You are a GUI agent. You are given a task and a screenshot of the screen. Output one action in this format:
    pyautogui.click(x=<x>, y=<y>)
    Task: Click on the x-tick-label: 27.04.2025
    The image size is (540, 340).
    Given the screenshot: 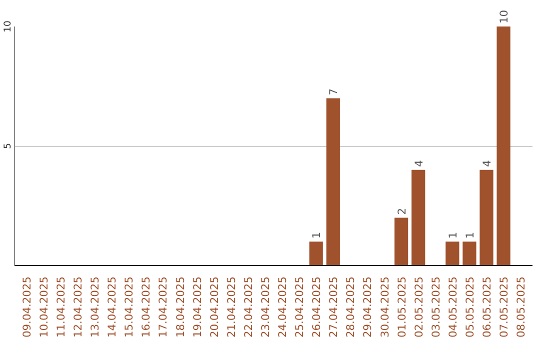 What is the action you would take?
    pyautogui.click(x=333, y=307)
    